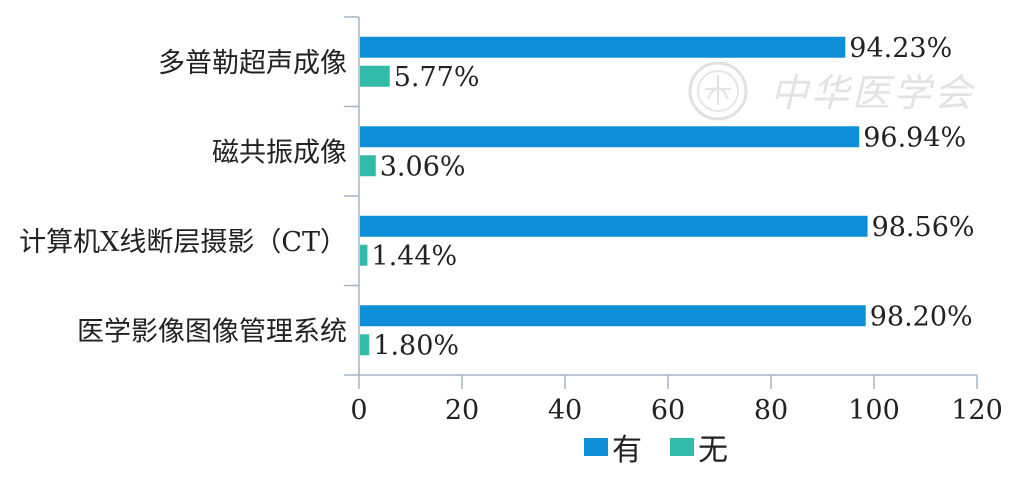 The image size is (1027, 484). I want to click on watermark: 中华医学会, so click(832, 91).